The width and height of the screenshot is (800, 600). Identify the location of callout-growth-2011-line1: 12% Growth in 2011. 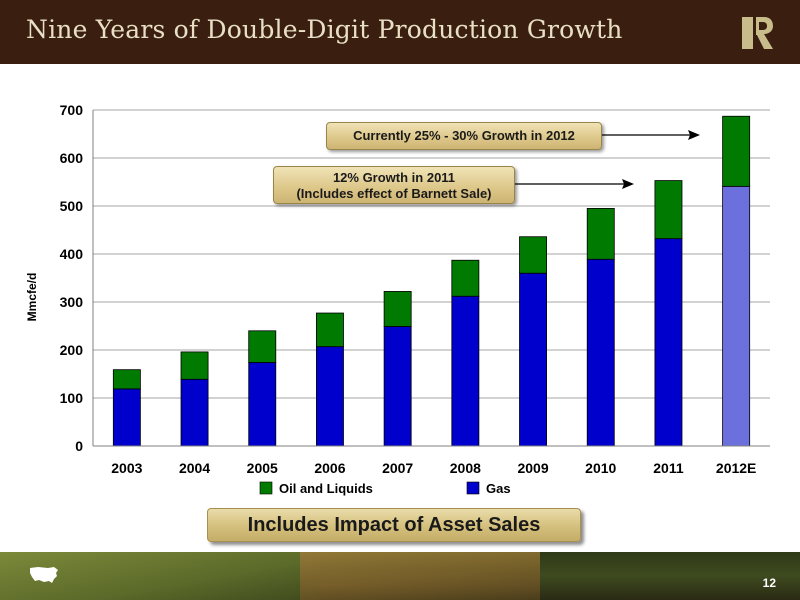
(394, 177).